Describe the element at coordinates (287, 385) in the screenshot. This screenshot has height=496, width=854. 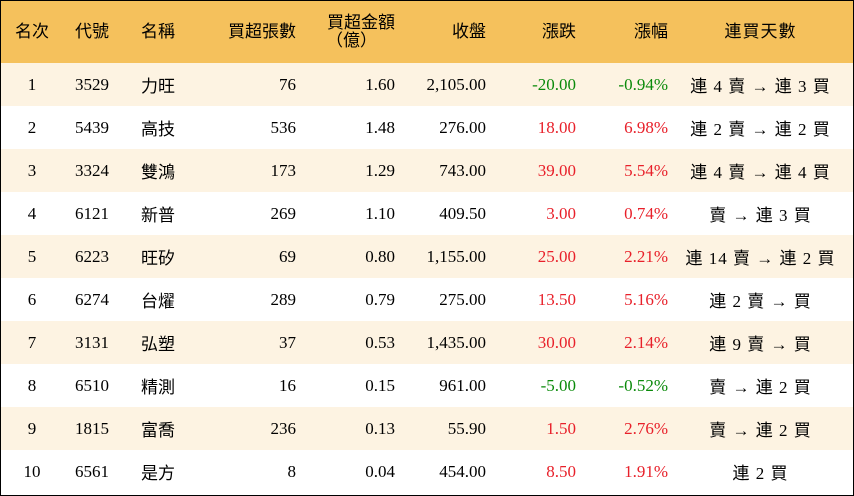
I see `net-lots-cell: 16` at that location.